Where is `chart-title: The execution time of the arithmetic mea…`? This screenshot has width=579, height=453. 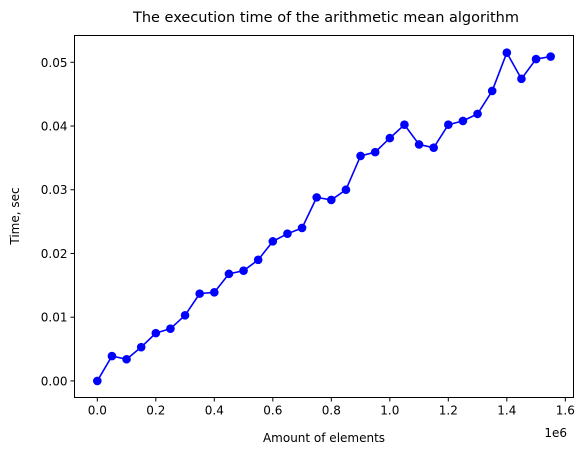 chart-title: The execution time of the arithmetic mea… is located at coordinates (325, 18).